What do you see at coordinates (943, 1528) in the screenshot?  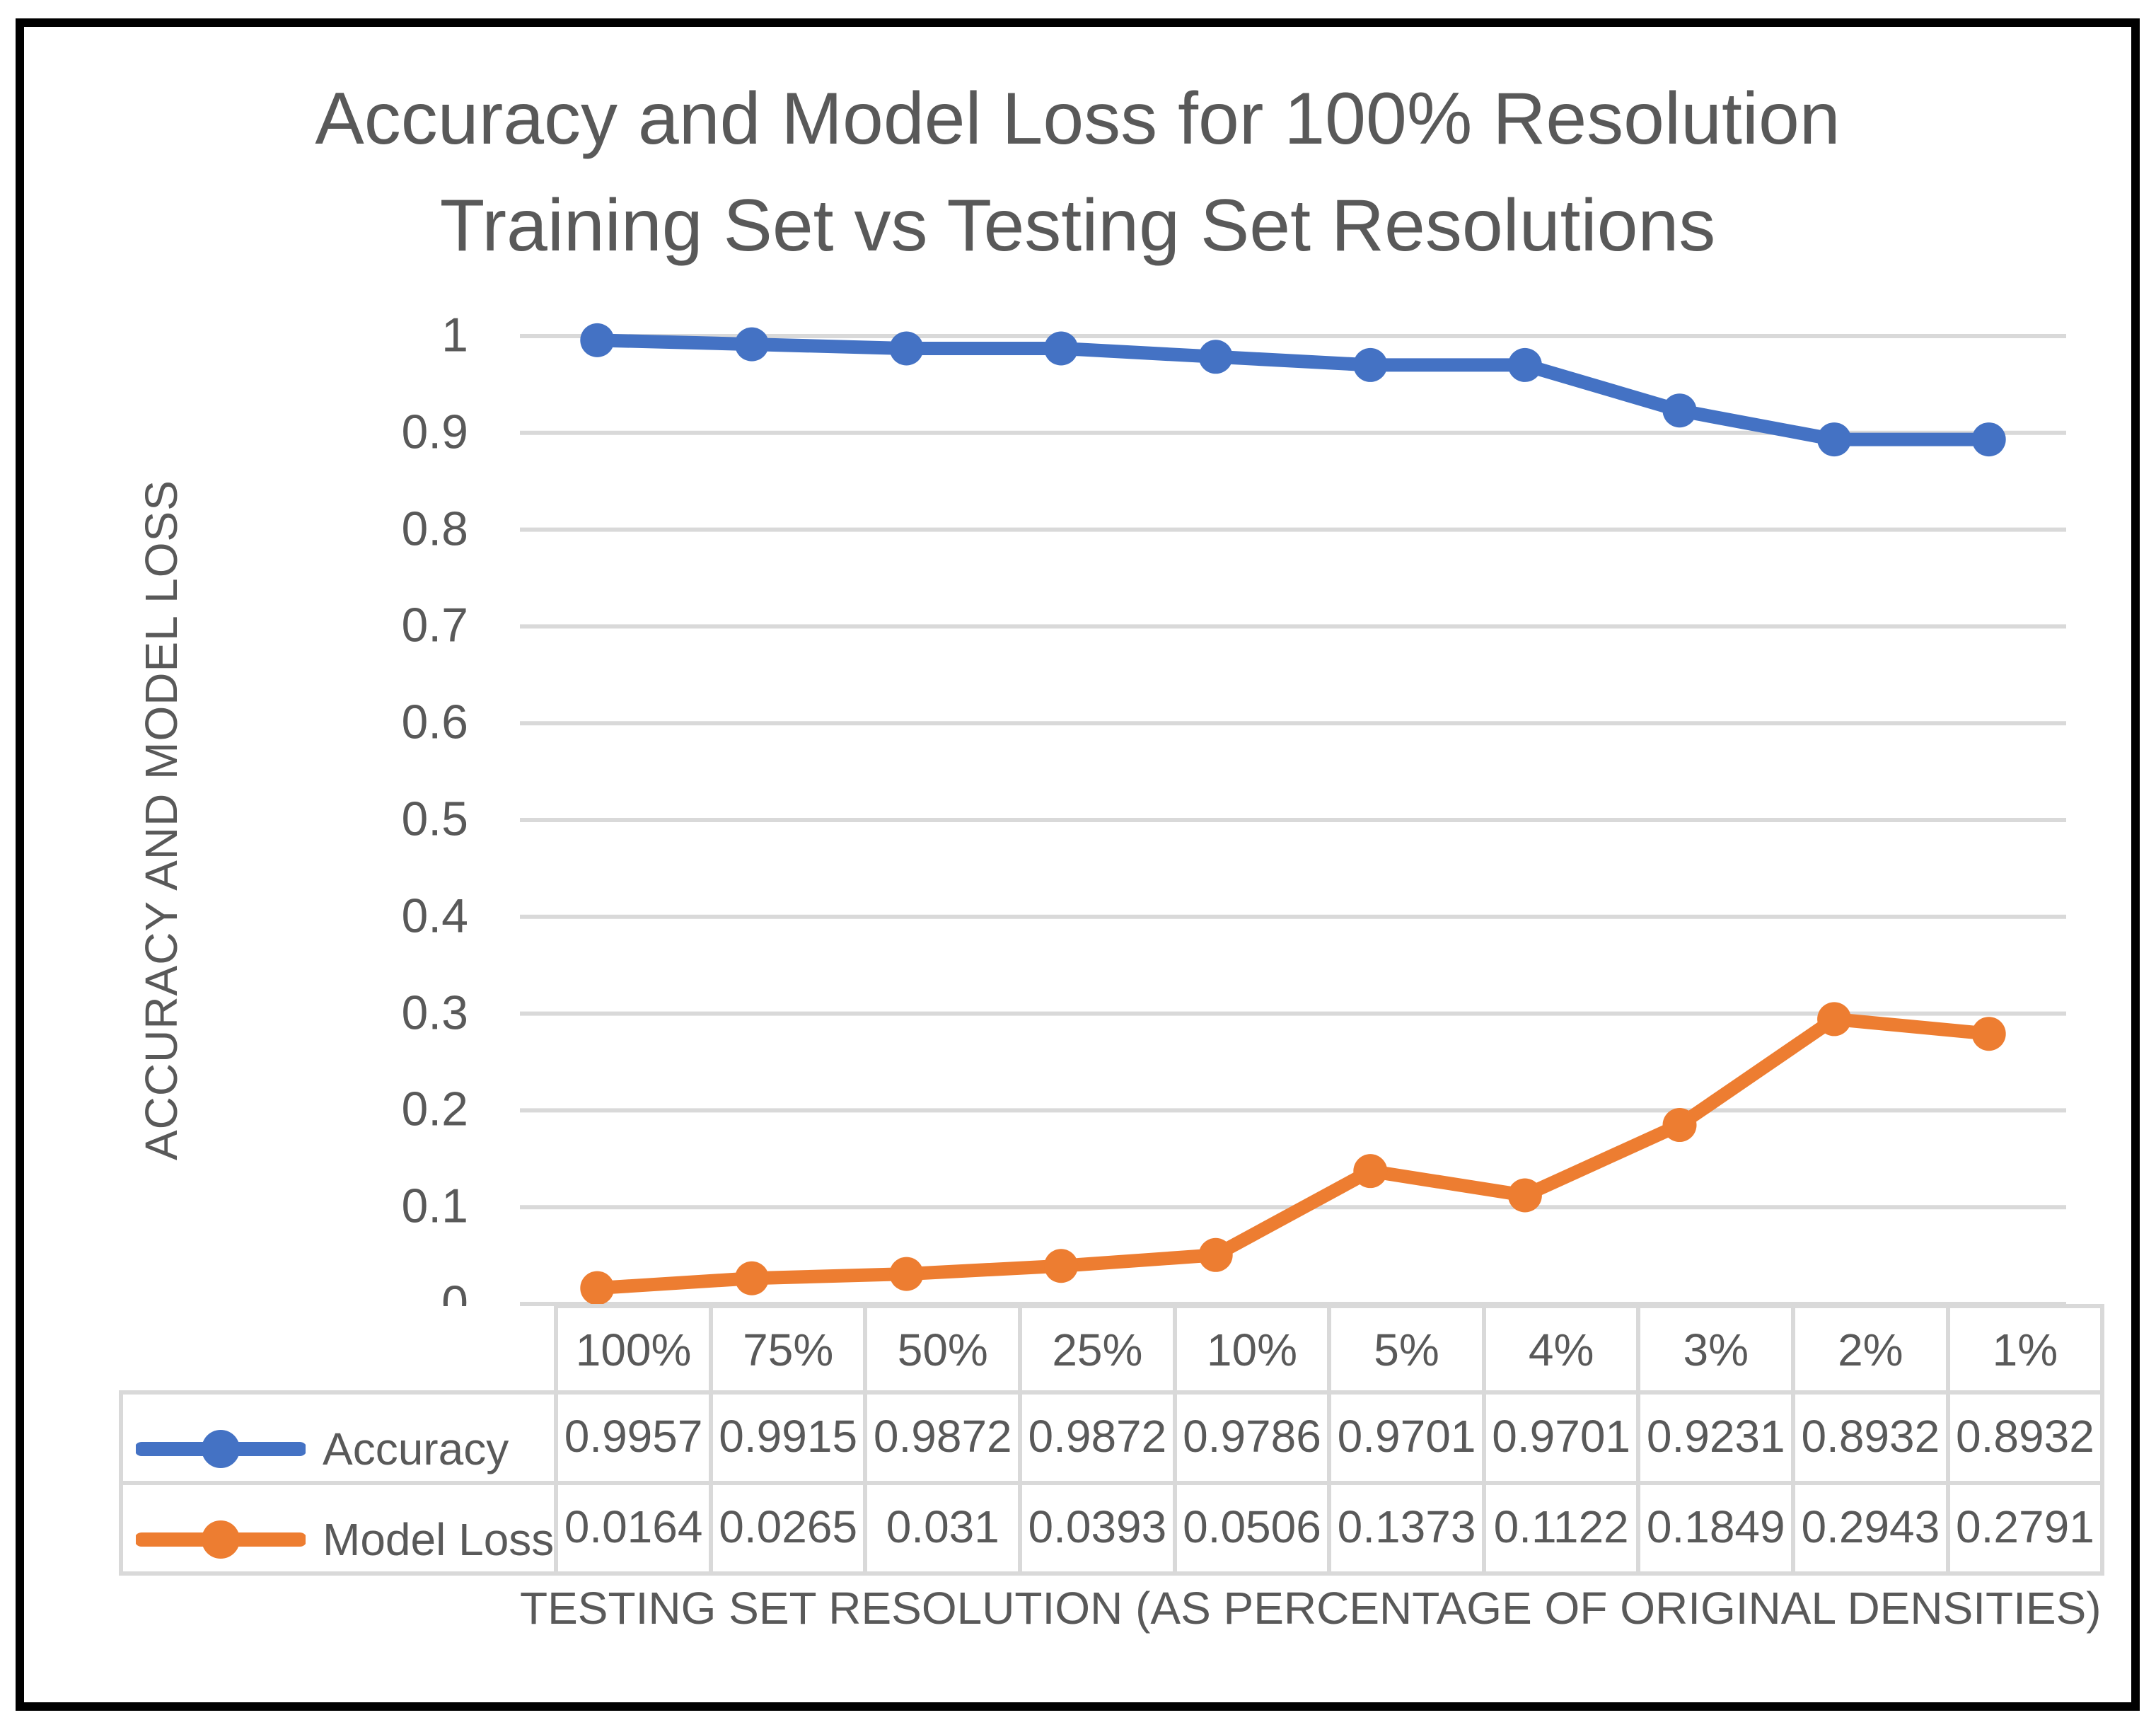 I see `value-cell: 0.031` at bounding box center [943, 1528].